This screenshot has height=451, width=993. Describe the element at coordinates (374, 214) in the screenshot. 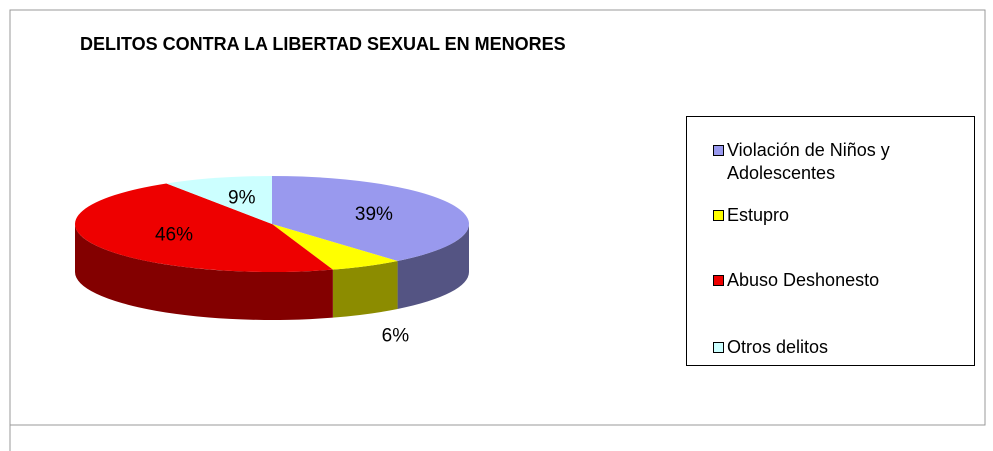

I see `data-label: 39%` at that location.